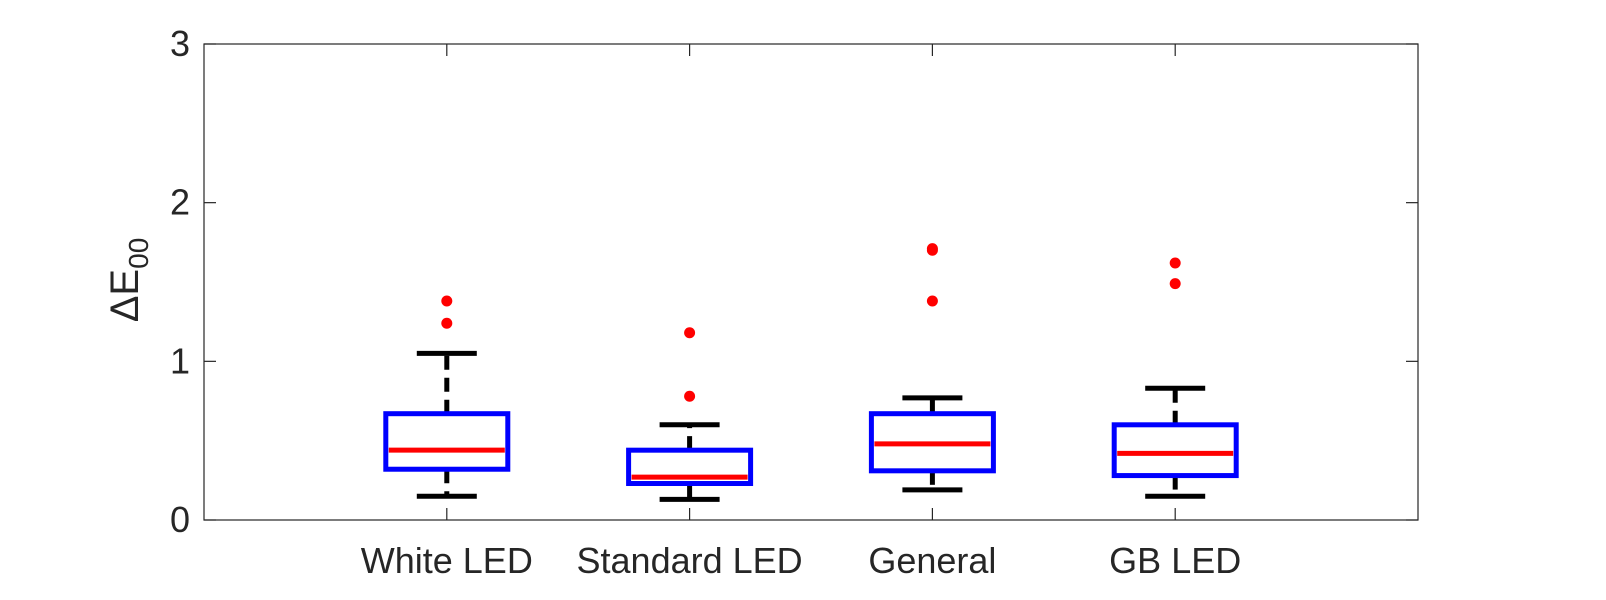 The width and height of the screenshot is (1606, 600). I want to click on x-tick-label: General, so click(932, 560).